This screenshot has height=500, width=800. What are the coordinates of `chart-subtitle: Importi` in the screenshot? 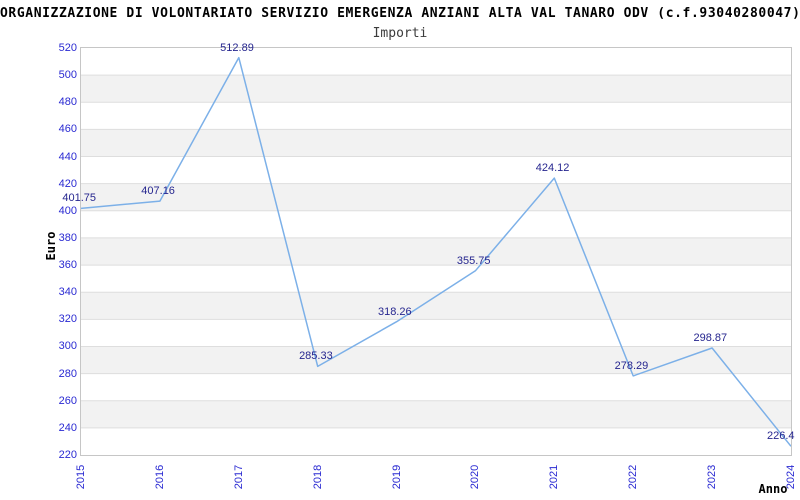 It's located at (400, 33).